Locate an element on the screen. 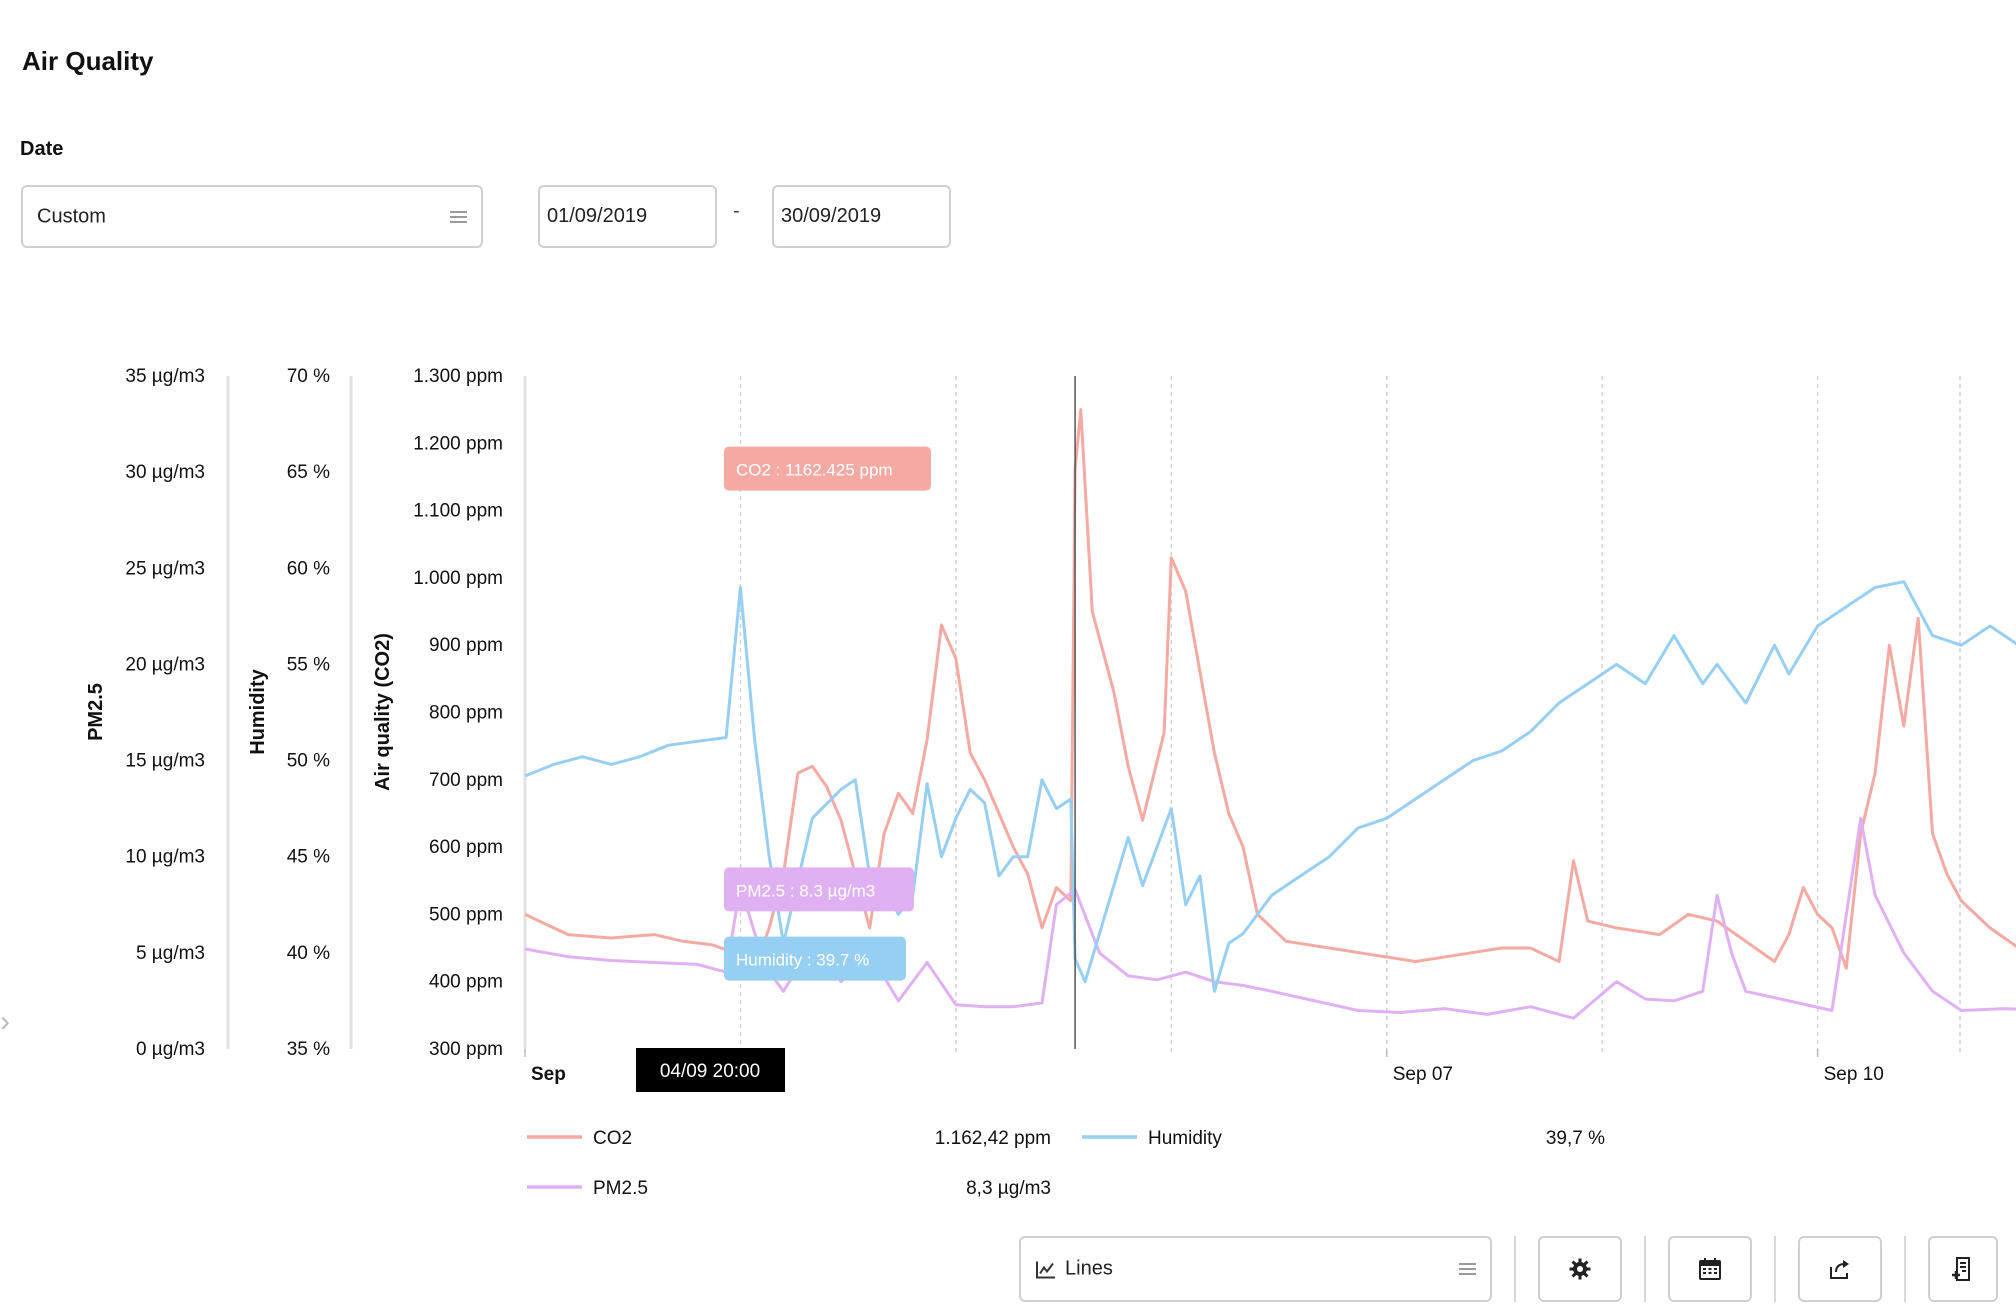 The width and height of the screenshot is (2016, 1304). pm25-tick-label: 5 µg/m3 is located at coordinates (170, 953).